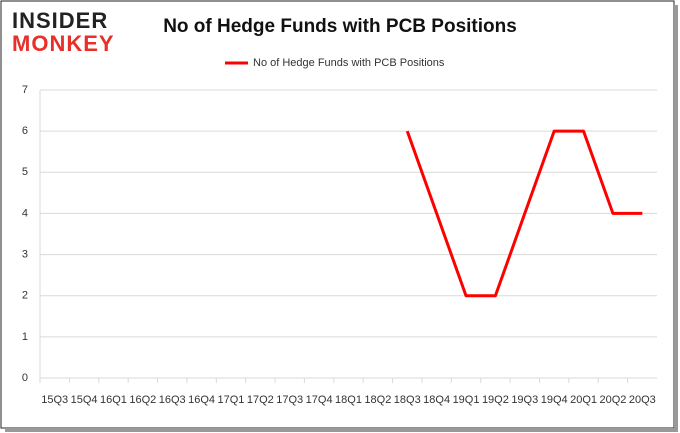 This screenshot has height=433, width=680. Describe the element at coordinates (113, 400) in the screenshot. I see `x-tick-label: 16Q1` at that location.